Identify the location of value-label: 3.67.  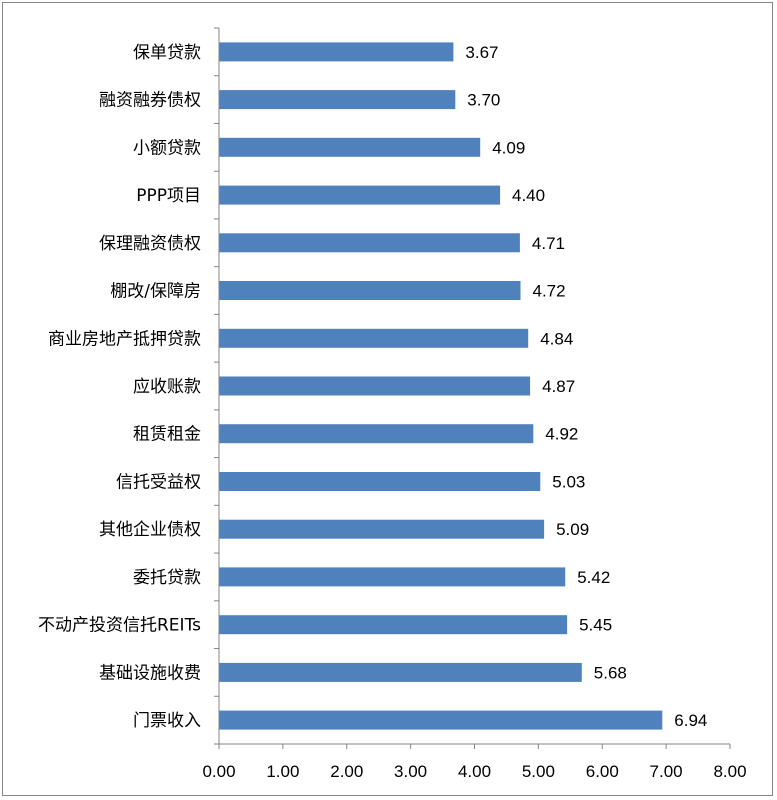
(481, 52).